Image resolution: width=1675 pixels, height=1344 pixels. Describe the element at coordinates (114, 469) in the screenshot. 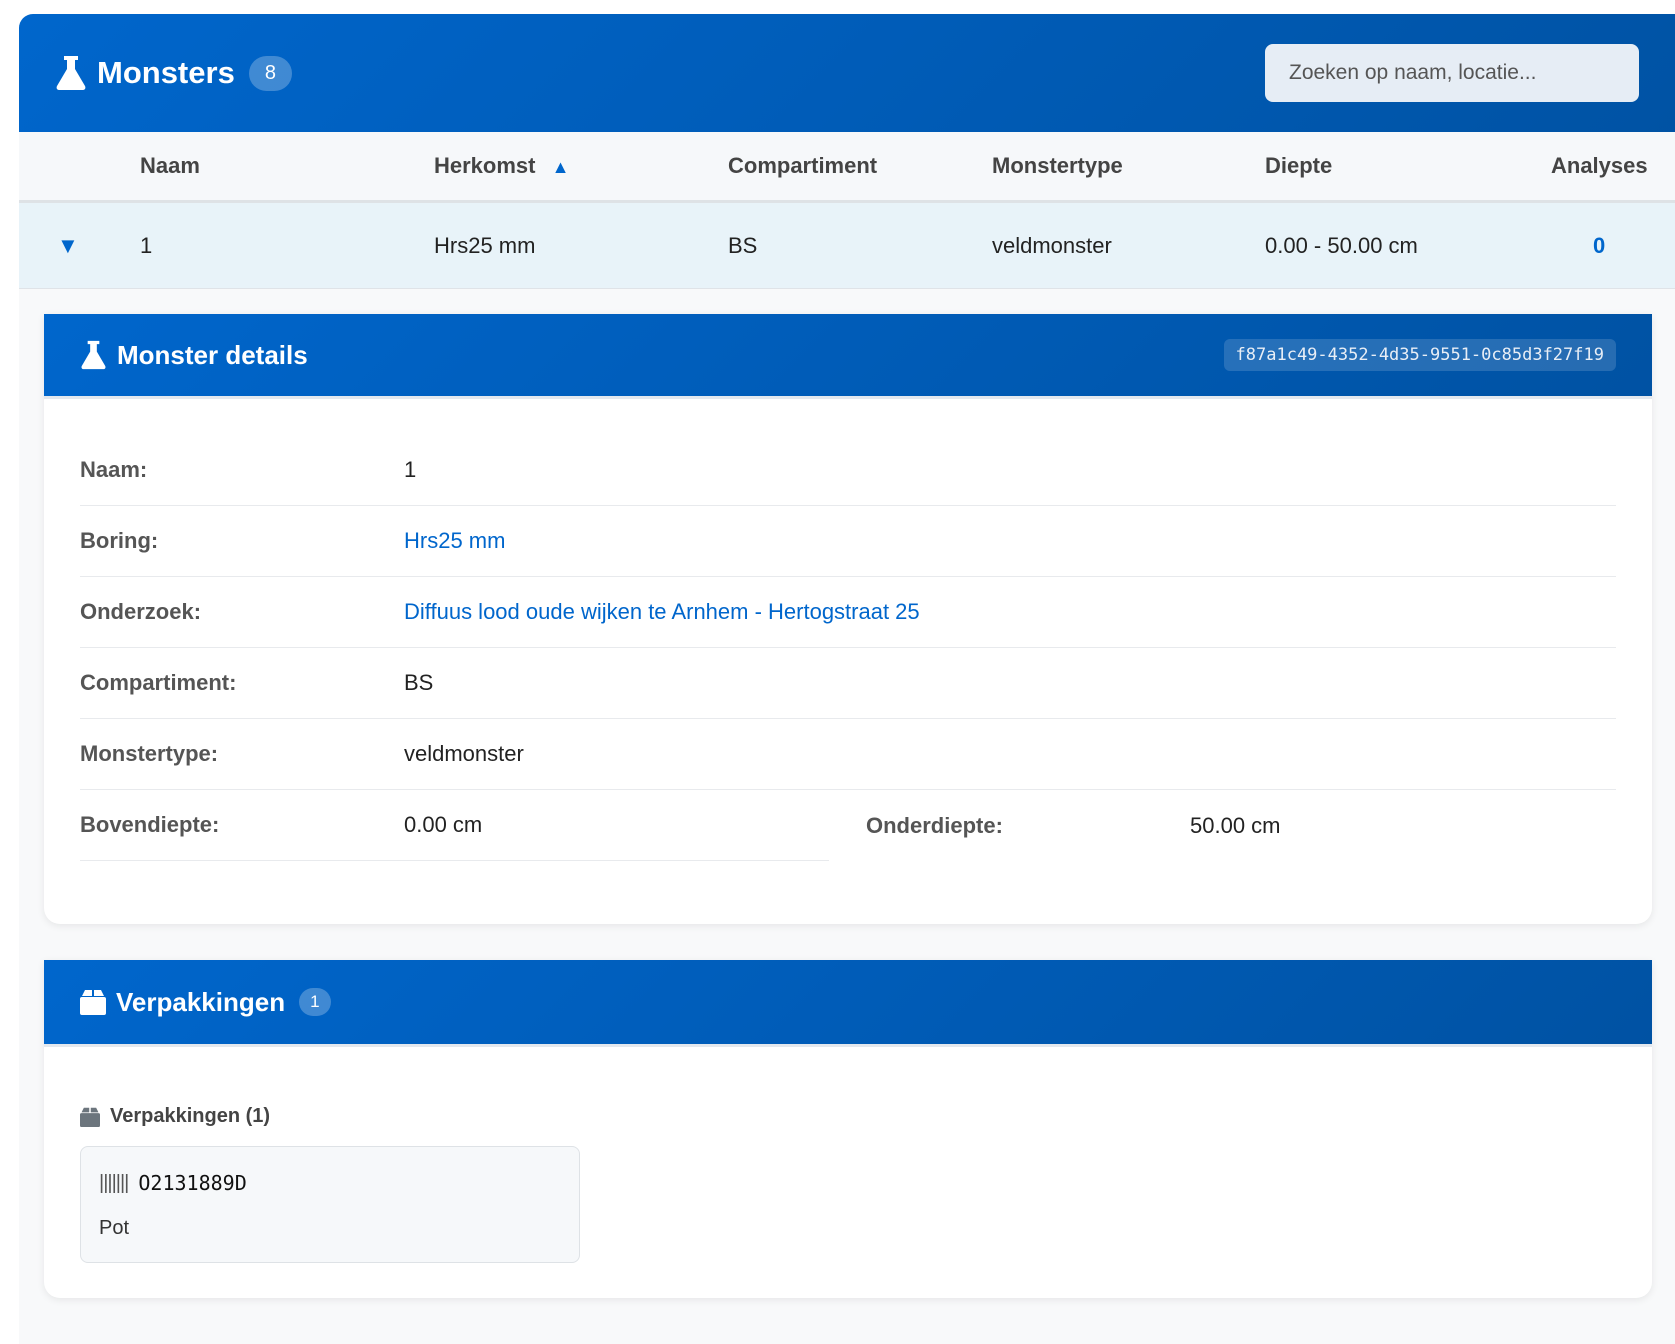

I see `field-label: Naam:` at that location.